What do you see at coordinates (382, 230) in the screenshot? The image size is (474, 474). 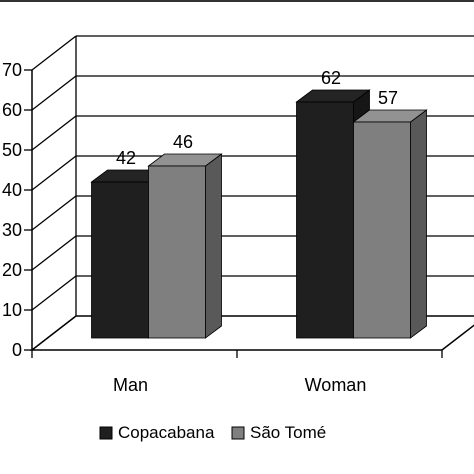 I see `bar-São Tomé-Woman` at bounding box center [382, 230].